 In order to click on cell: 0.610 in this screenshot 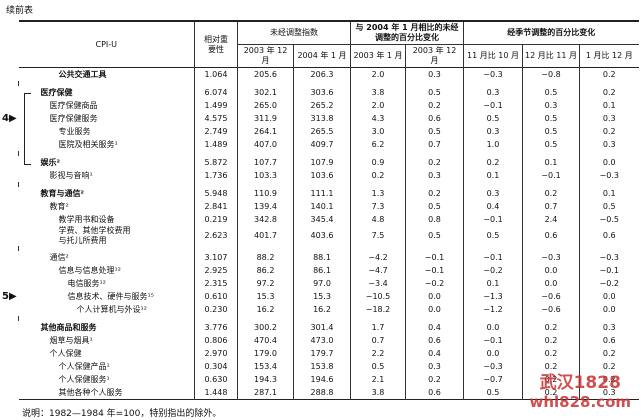, I will do `click(216, 296)`.